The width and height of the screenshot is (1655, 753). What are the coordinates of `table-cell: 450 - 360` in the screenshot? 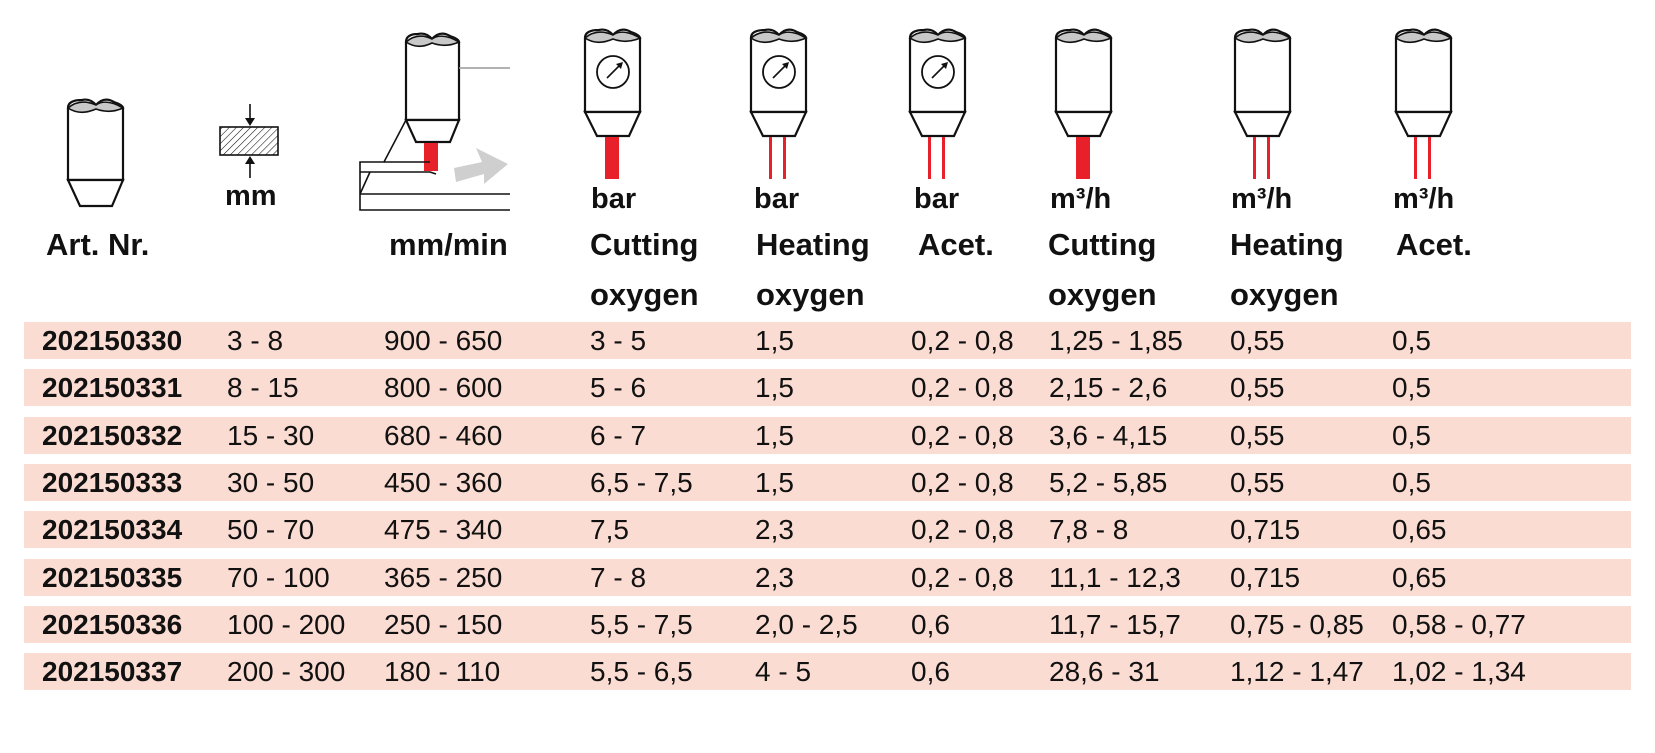 It's located at (443, 482).